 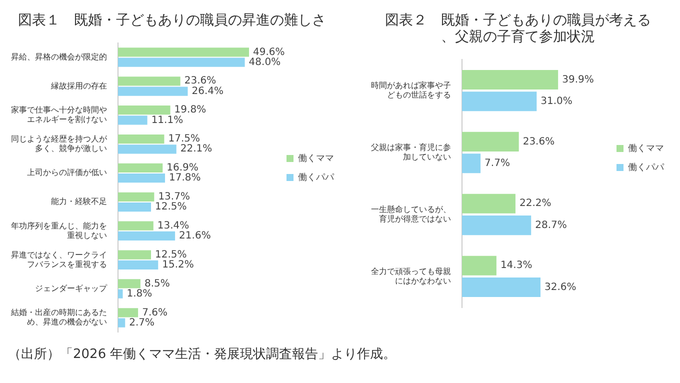 I want to click on data-label: 7.6%, so click(x=155, y=312).